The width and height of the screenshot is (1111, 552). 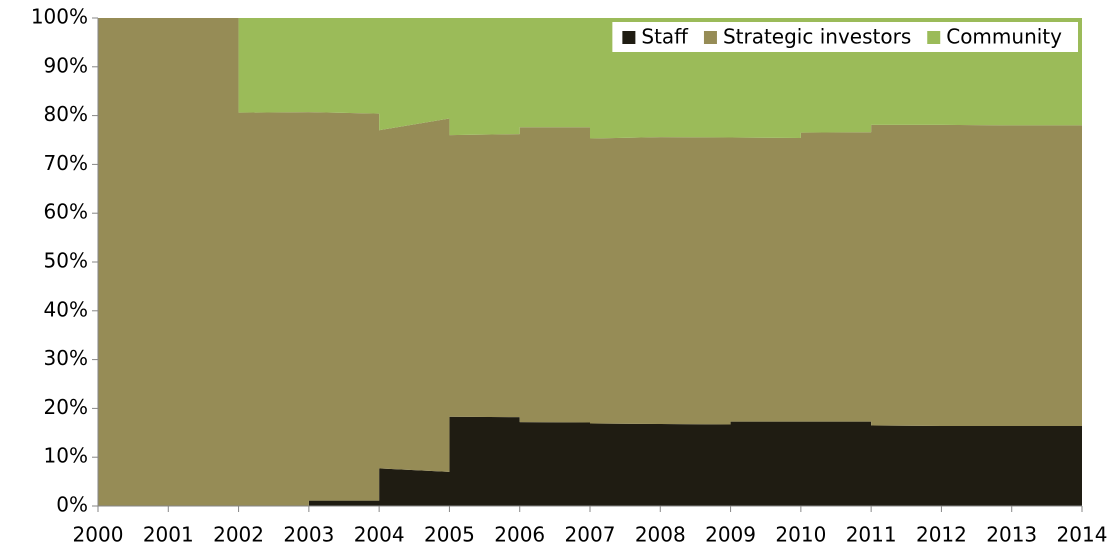 I want to click on y-tick-label: 40%, so click(x=66, y=309).